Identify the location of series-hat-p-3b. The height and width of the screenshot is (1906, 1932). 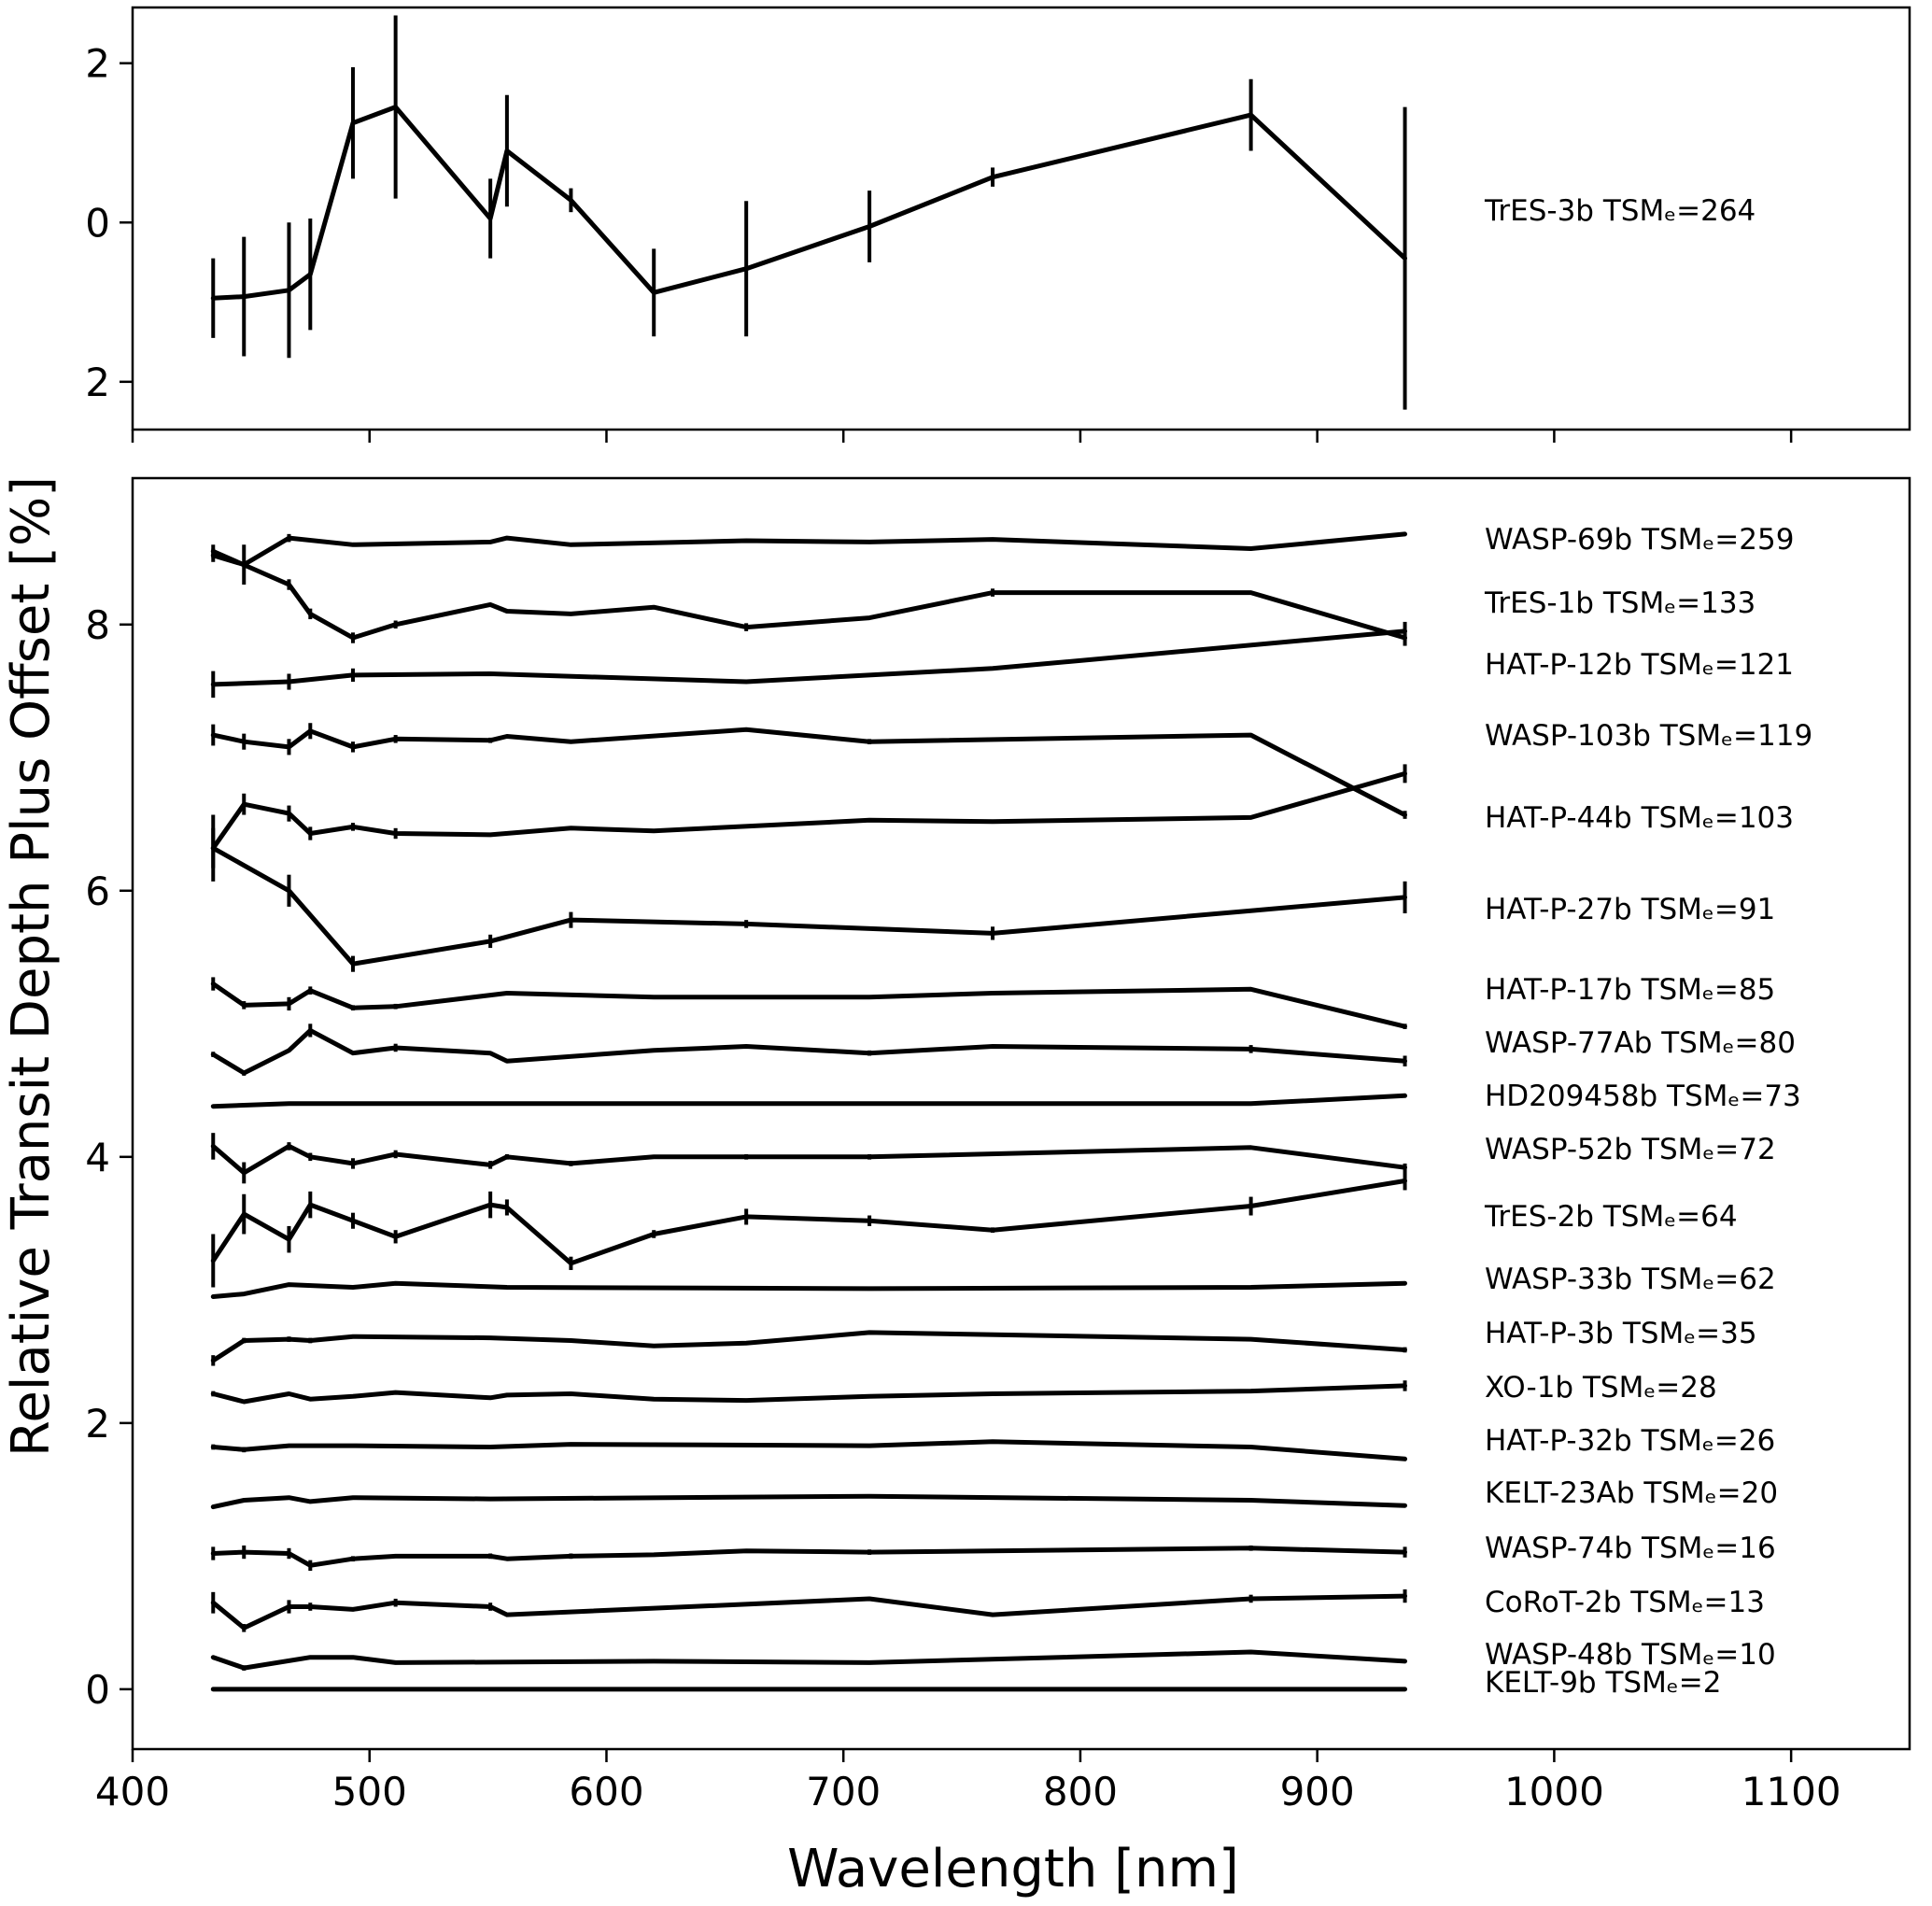
(808, 1348).